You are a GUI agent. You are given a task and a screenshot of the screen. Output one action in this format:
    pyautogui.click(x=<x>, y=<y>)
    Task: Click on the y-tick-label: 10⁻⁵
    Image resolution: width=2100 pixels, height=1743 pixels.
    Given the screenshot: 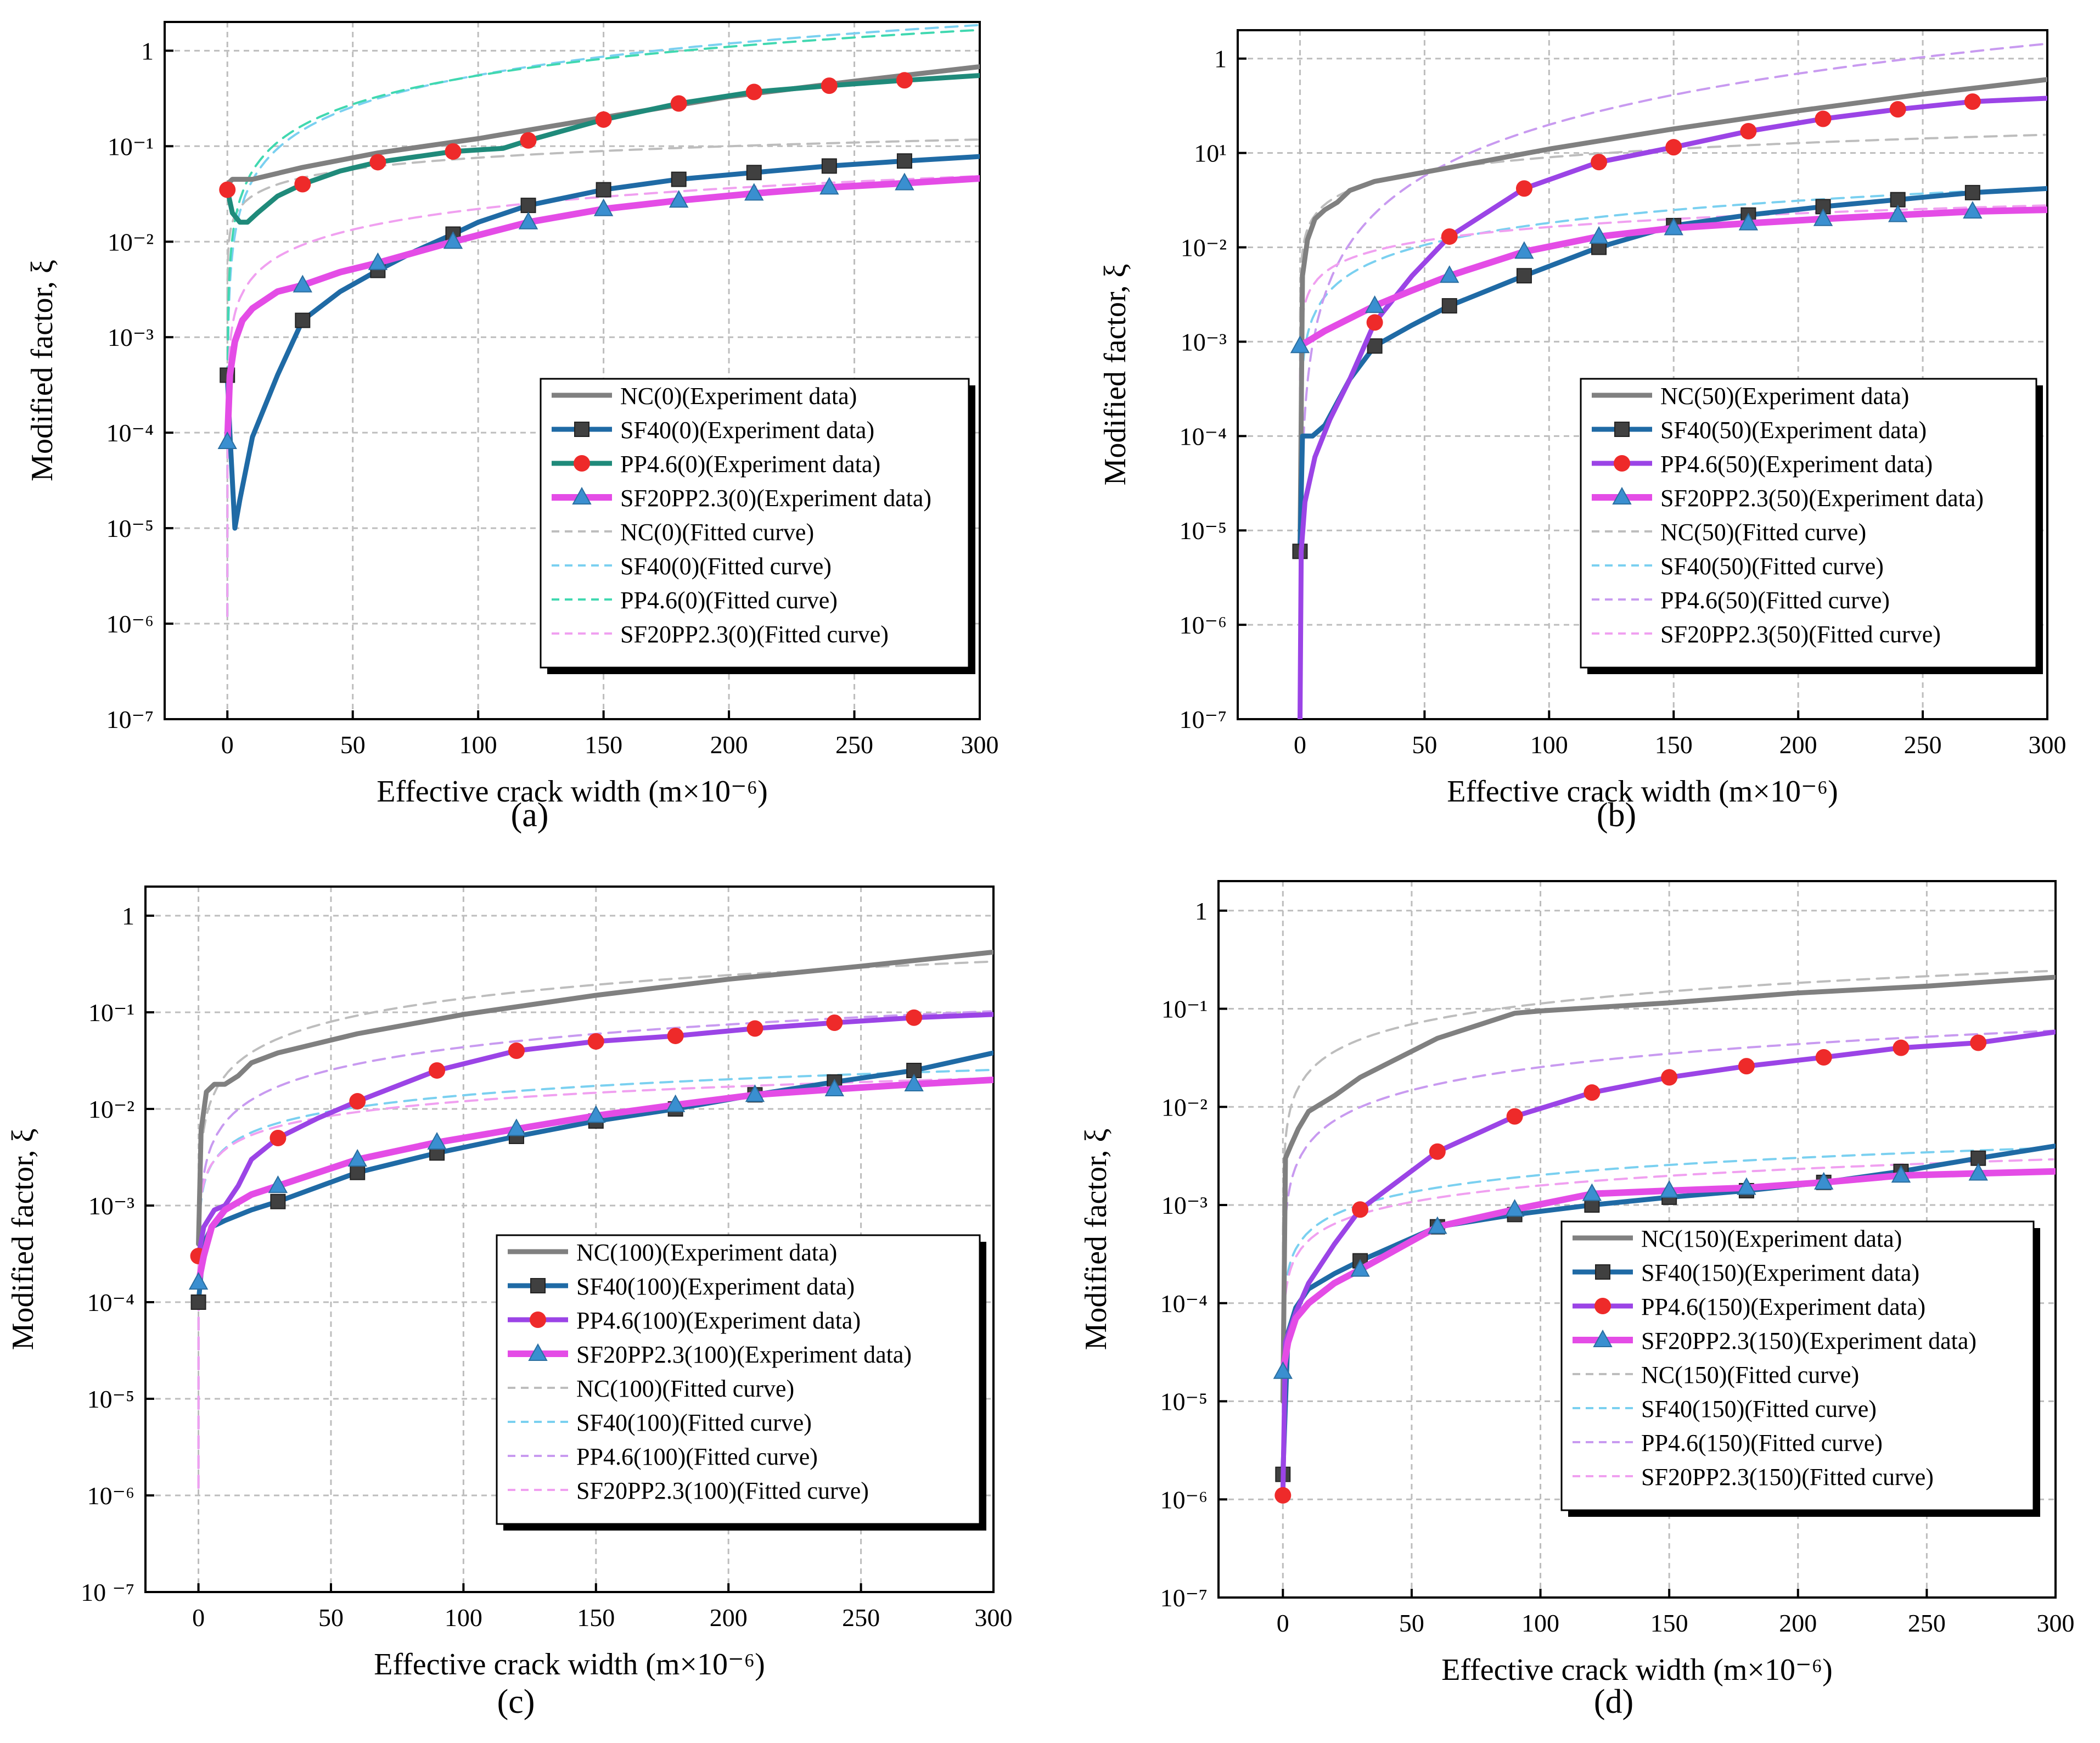 What is the action you would take?
    pyautogui.click(x=130, y=528)
    